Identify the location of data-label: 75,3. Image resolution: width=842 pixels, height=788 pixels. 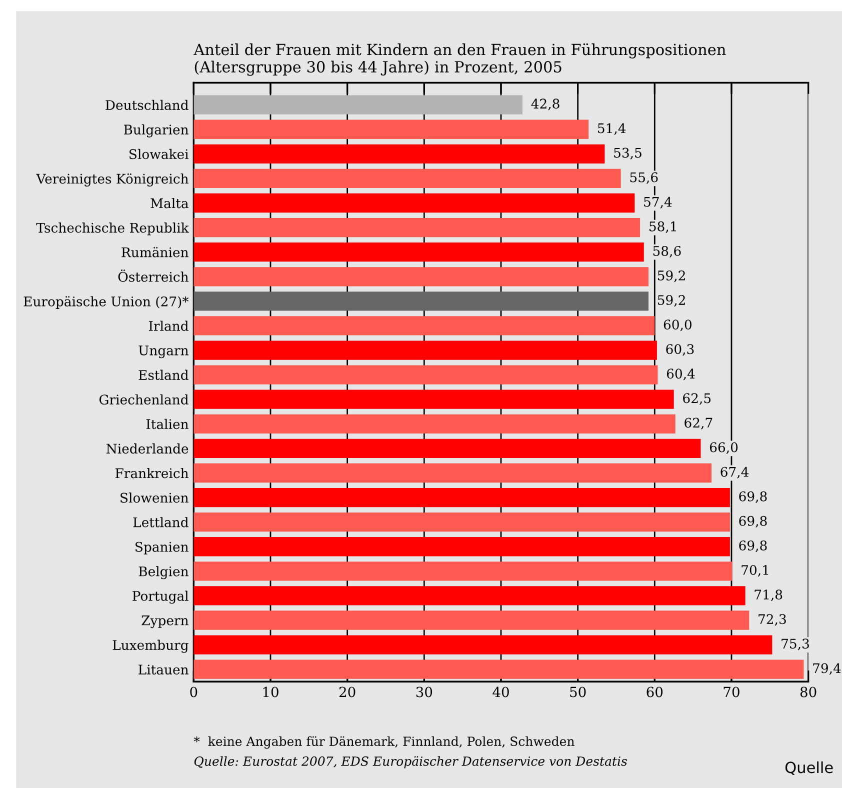
(795, 644).